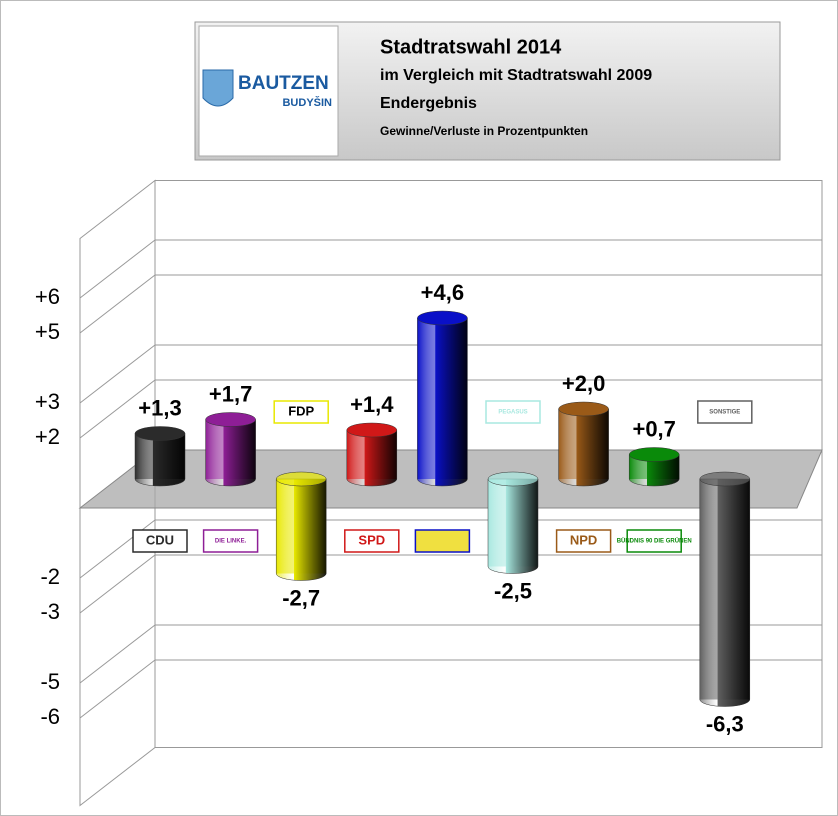 Image resolution: width=838 pixels, height=816 pixels. What do you see at coordinates (47, 296) in the screenshot?
I see `y-tick-label: +6` at bounding box center [47, 296].